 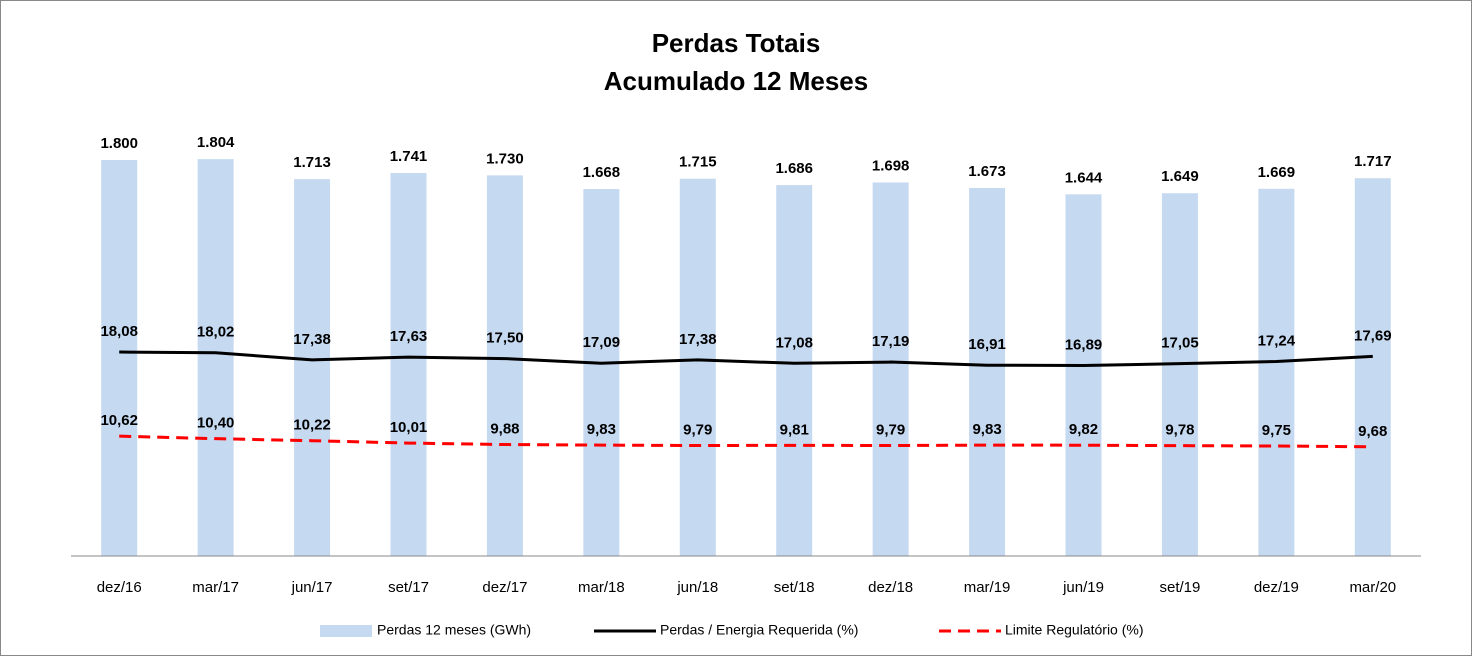 What do you see at coordinates (312, 425) in the screenshot?
I see `line-value-label: 10,22` at bounding box center [312, 425].